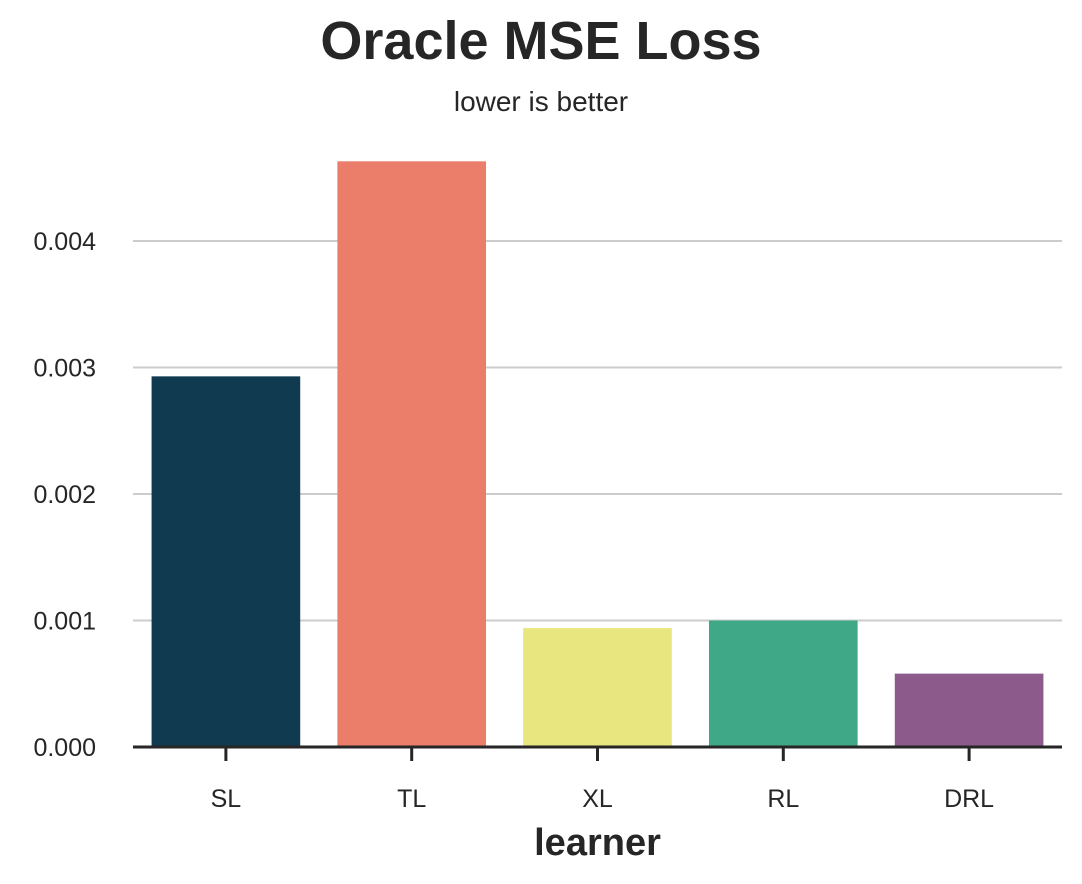 The image size is (1082, 884). What do you see at coordinates (969, 799) in the screenshot?
I see `x-tick-label: DRL` at bounding box center [969, 799].